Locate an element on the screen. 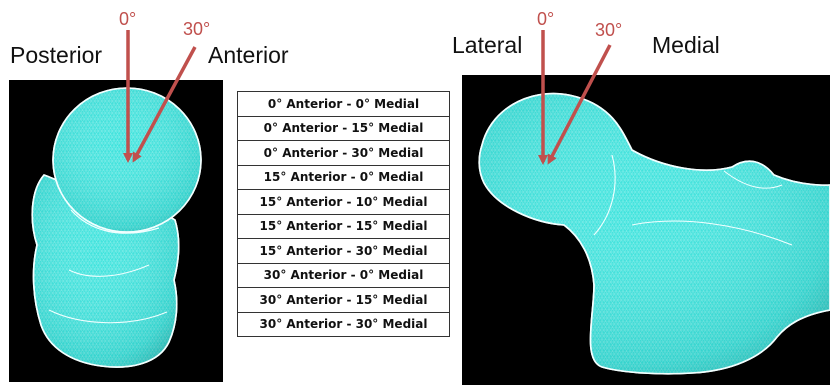 The image size is (830, 385). configuration-cell: 30° Anterior - 30° Medial is located at coordinates (343, 324).